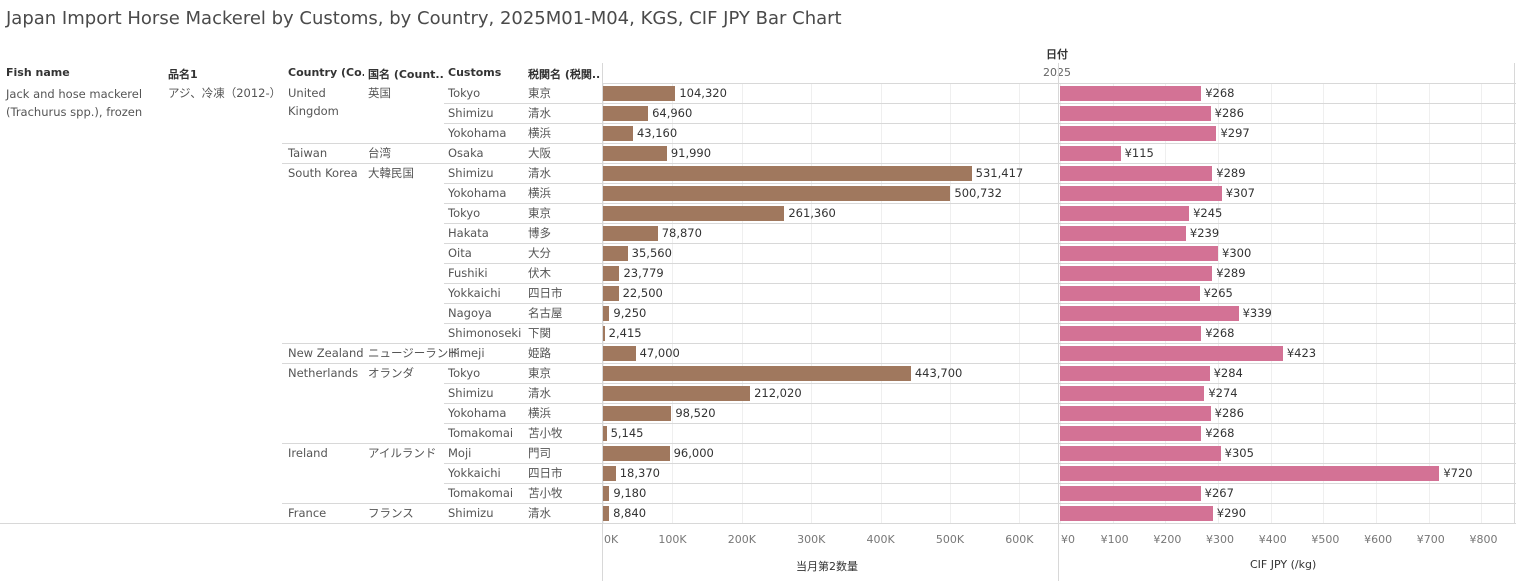 The height and width of the screenshot is (581, 1516). What do you see at coordinates (1483, 539) in the screenshot?
I see `tick-label-cif: ¥800` at bounding box center [1483, 539].